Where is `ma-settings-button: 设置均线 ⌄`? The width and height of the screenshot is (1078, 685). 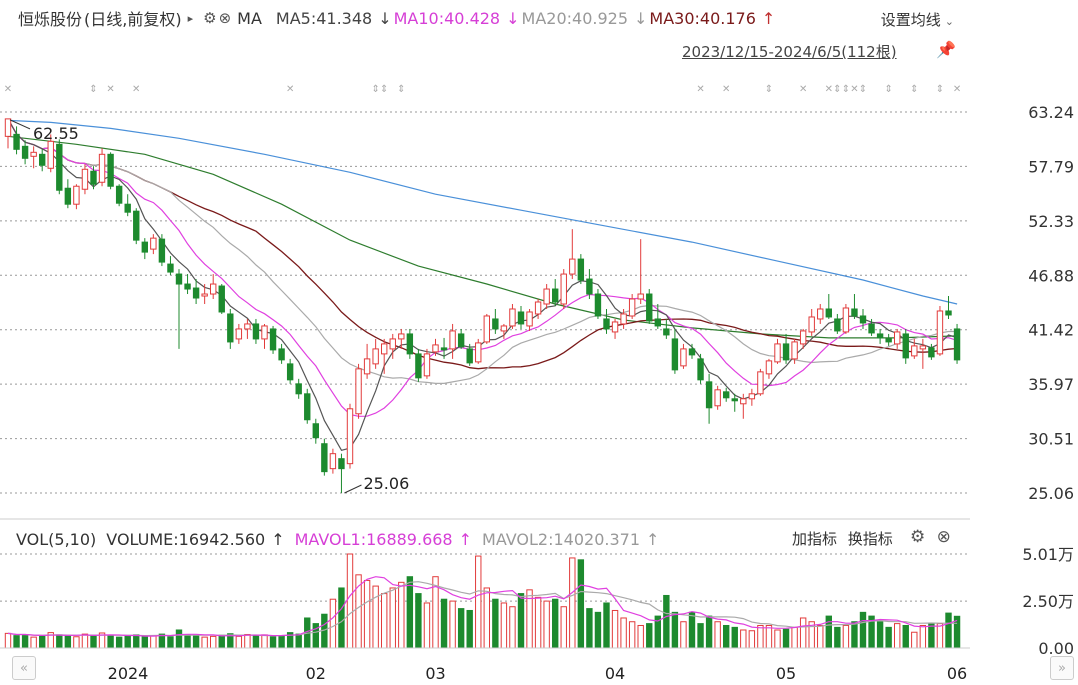 ma-settings-button: 设置均线 ⌄ is located at coordinates (917, 19).